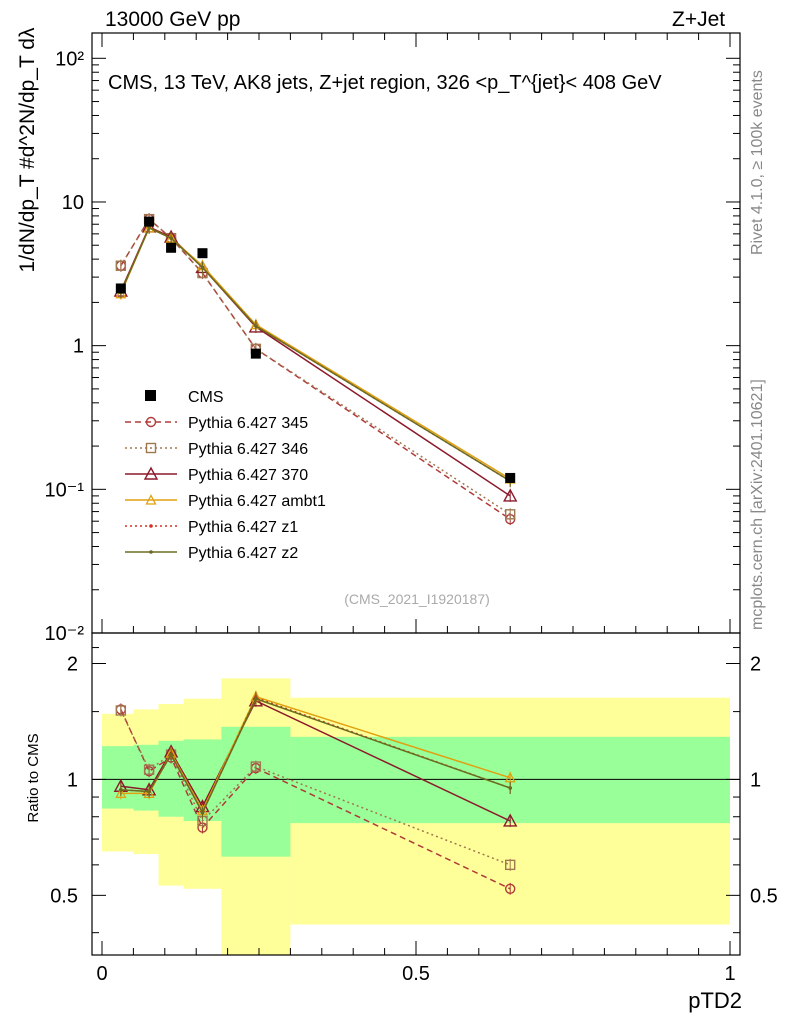  What do you see at coordinates (417, 599) in the screenshot?
I see `watermark-label: (CMS_2021_I1920187)` at bounding box center [417, 599].